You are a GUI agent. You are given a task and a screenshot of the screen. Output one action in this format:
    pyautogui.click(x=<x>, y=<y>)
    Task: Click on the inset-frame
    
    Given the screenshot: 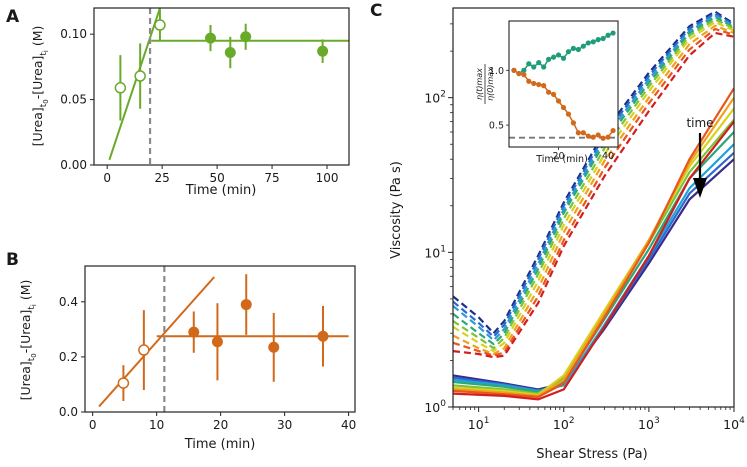 What is the action you would take?
    pyautogui.click(x=563, y=84)
    